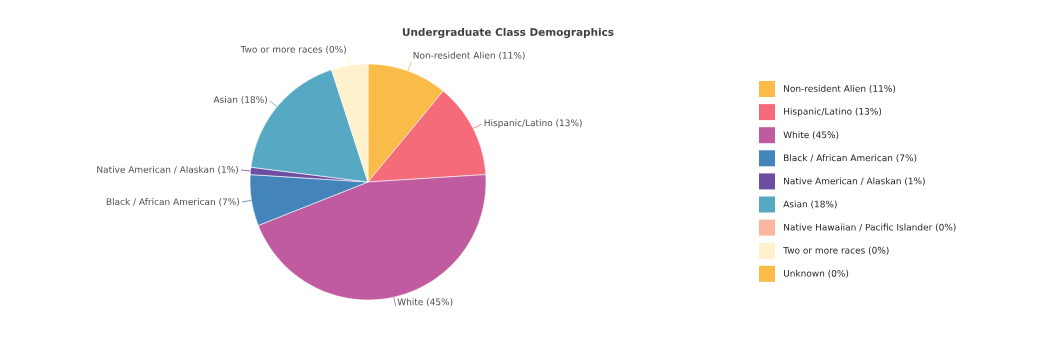 This screenshot has height=347, width=1040. What do you see at coordinates (172, 202) in the screenshot?
I see `slice-label: Black / African American (7%)` at bounding box center [172, 202].